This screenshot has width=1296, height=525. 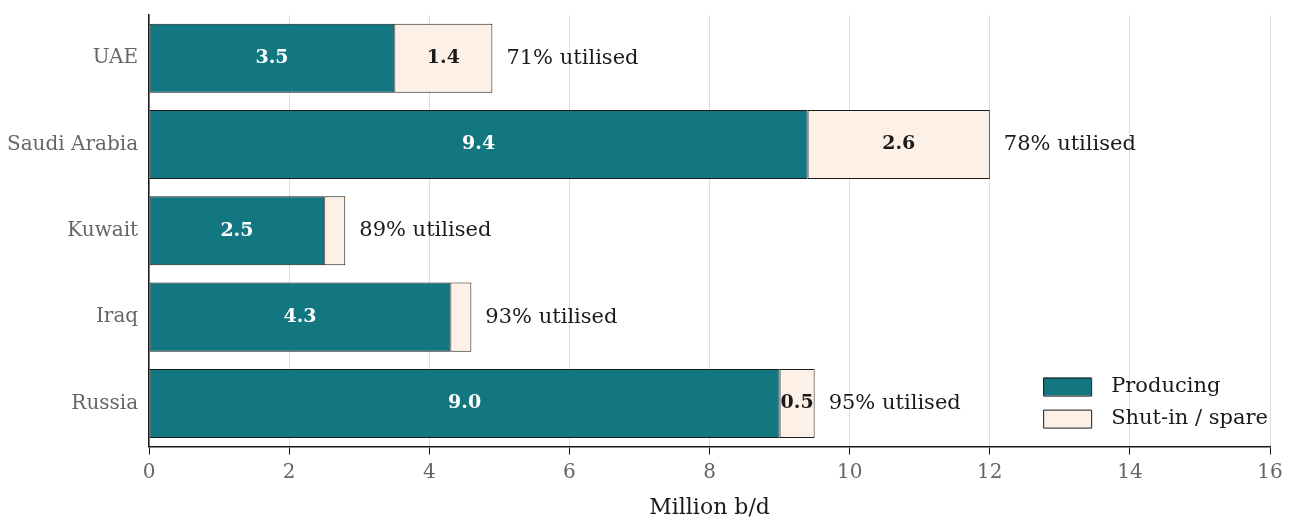 What do you see at coordinates (105, 401) in the screenshot?
I see `y-tick-label: Russia` at bounding box center [105, 401].